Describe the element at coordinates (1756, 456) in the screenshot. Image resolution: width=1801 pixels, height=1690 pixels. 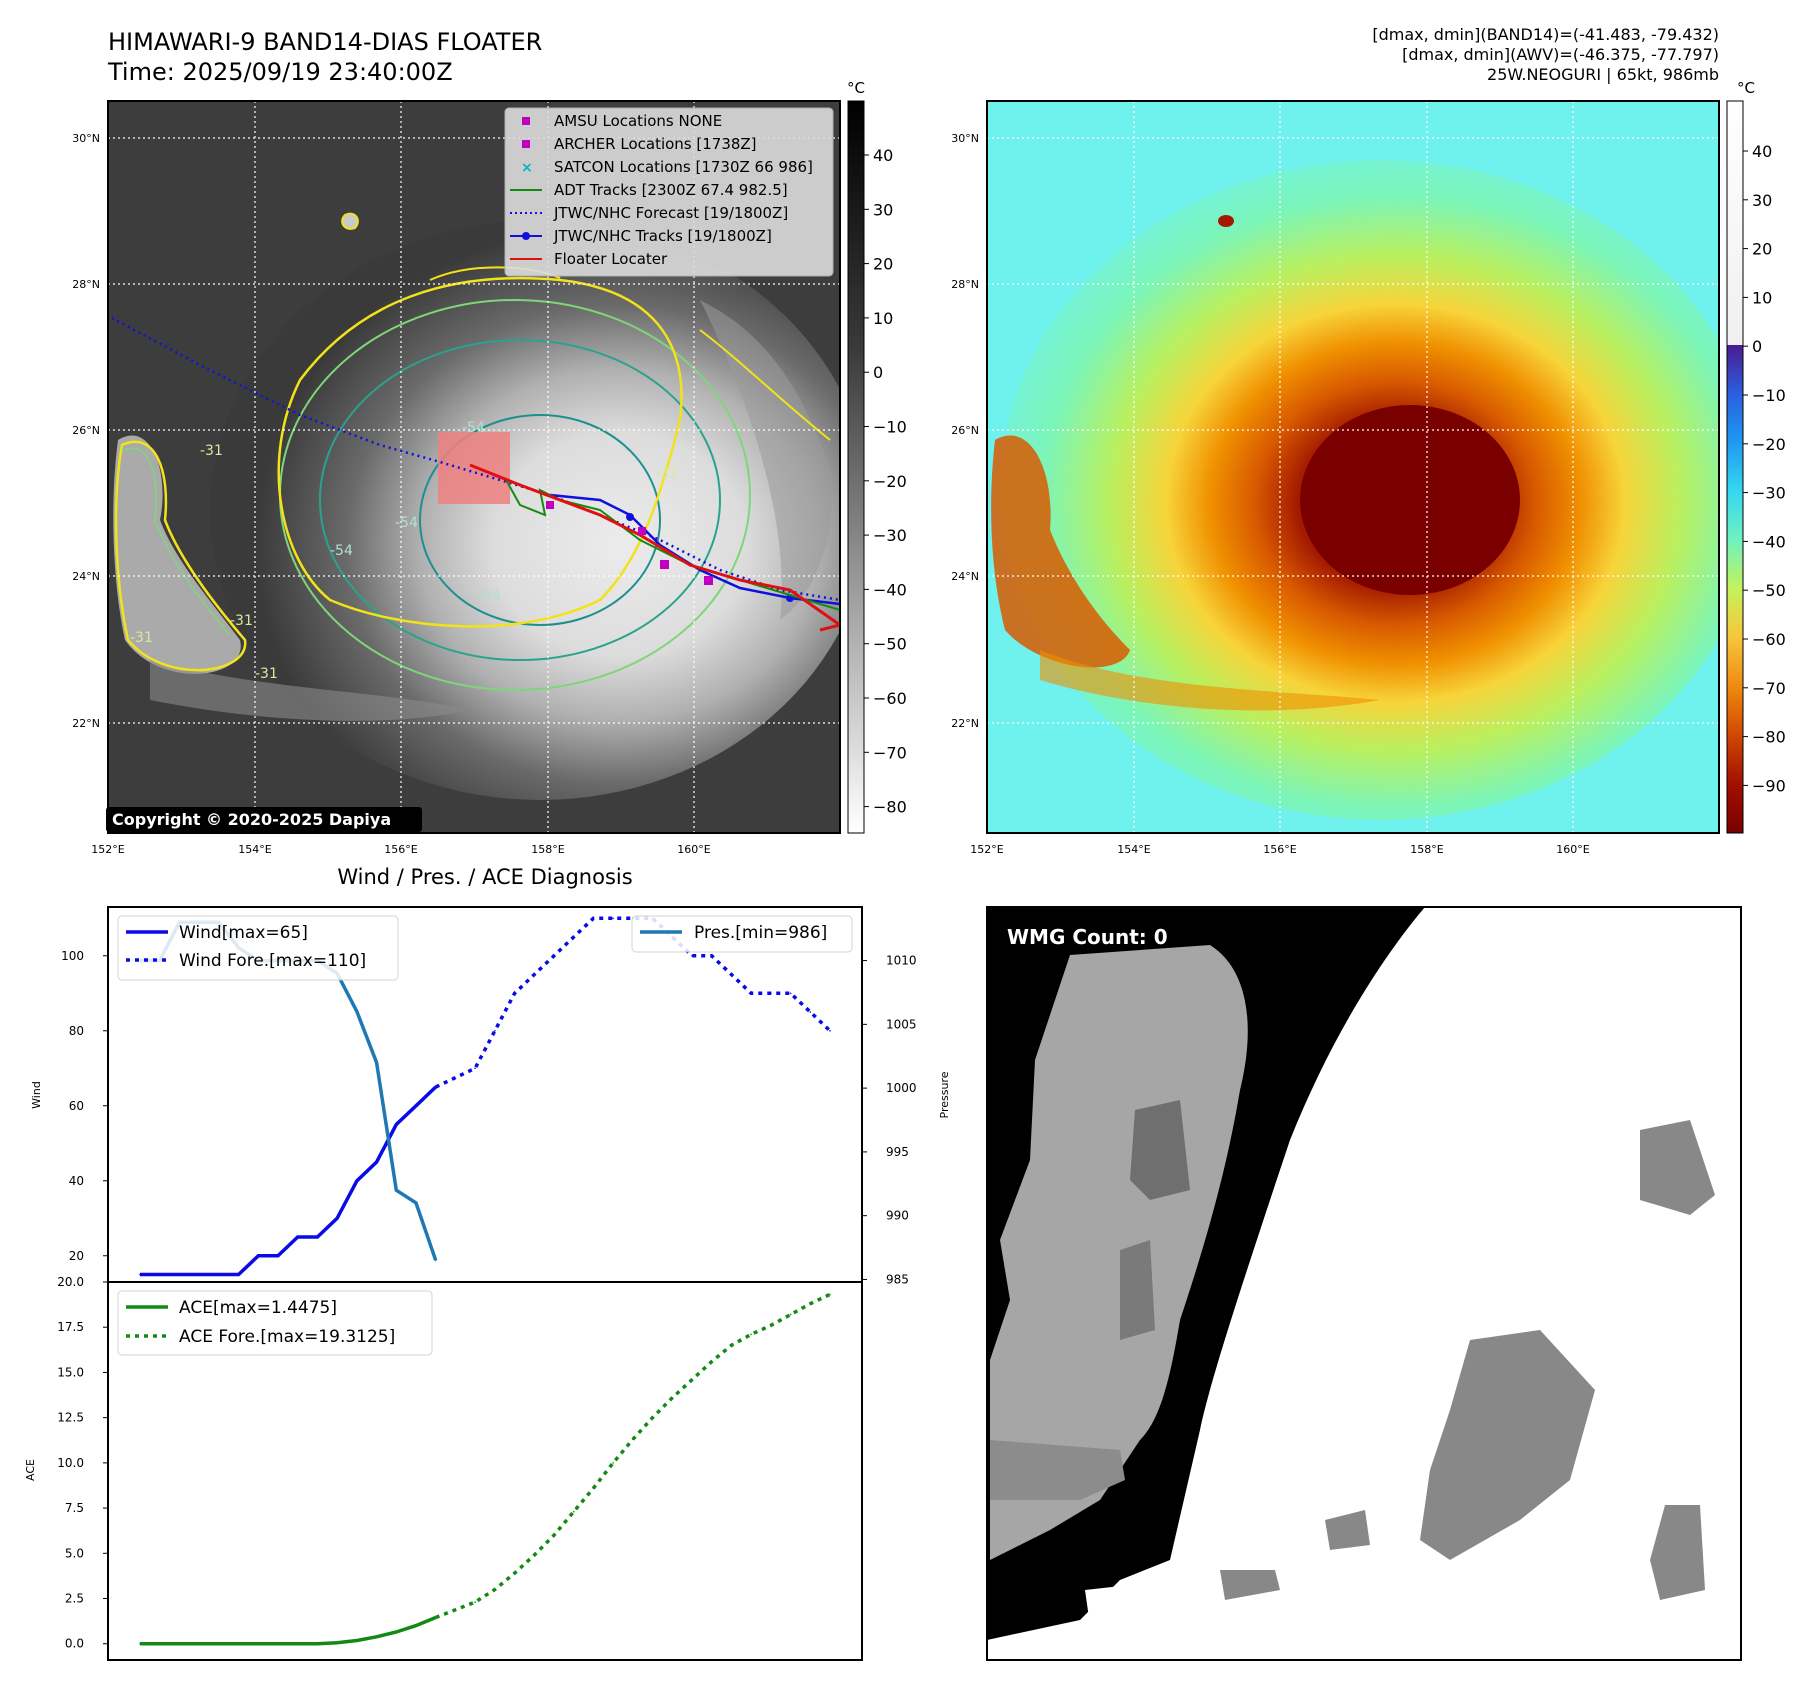
I see `awv-colorbar: °C 40 30 20 10 0 −10 −20 −30 −40 −50 −60 −70 −80 −90` at that location.